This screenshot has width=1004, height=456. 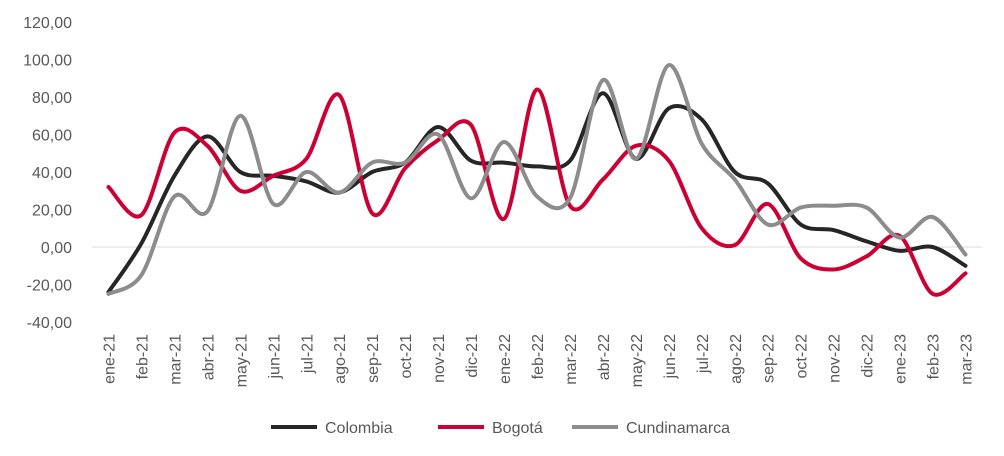 I want to click on y-tick-label: 40,00, so click(x=52, y=173).